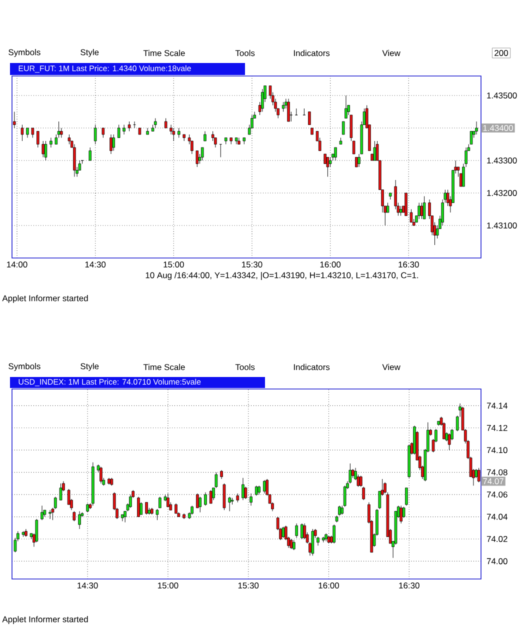  Describe the element at coordinates (391, 367) in the screenshot. I see `text: View` at that location.